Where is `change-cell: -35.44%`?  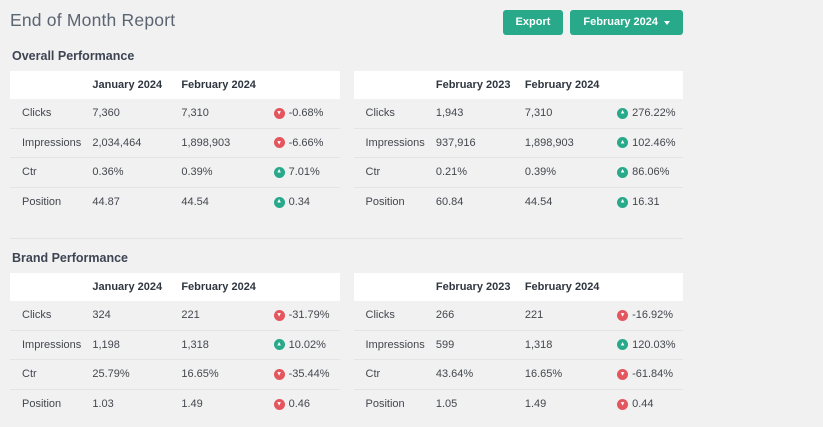
change-cell: -35.44% is located at coordinates (306, 374).